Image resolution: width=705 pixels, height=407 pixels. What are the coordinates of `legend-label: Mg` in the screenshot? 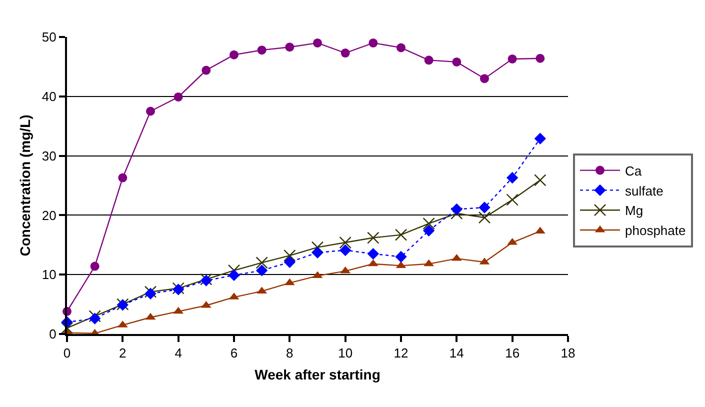 It's located at (634, 210).